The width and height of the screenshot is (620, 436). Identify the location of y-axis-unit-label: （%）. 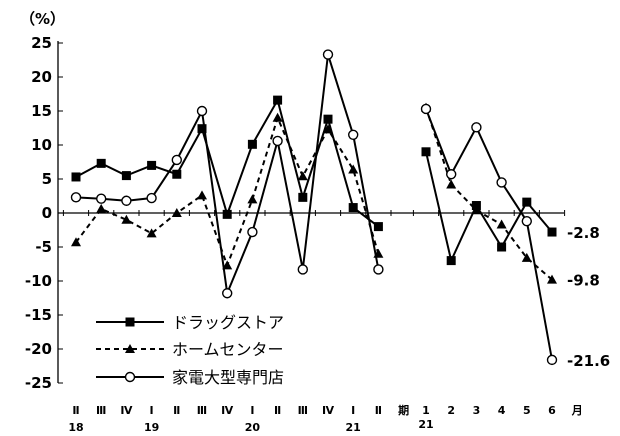
(42, 19).